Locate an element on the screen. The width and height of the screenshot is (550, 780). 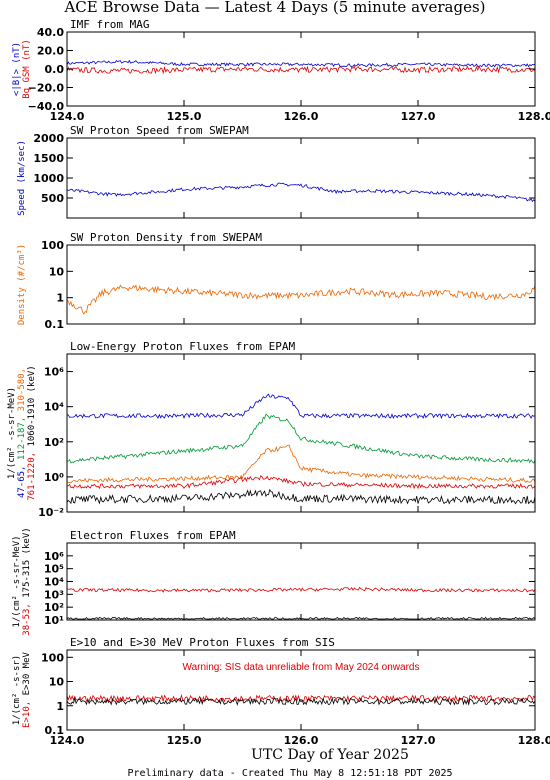
y-tick-label: 10¹ is located at coordinates (54, 620).